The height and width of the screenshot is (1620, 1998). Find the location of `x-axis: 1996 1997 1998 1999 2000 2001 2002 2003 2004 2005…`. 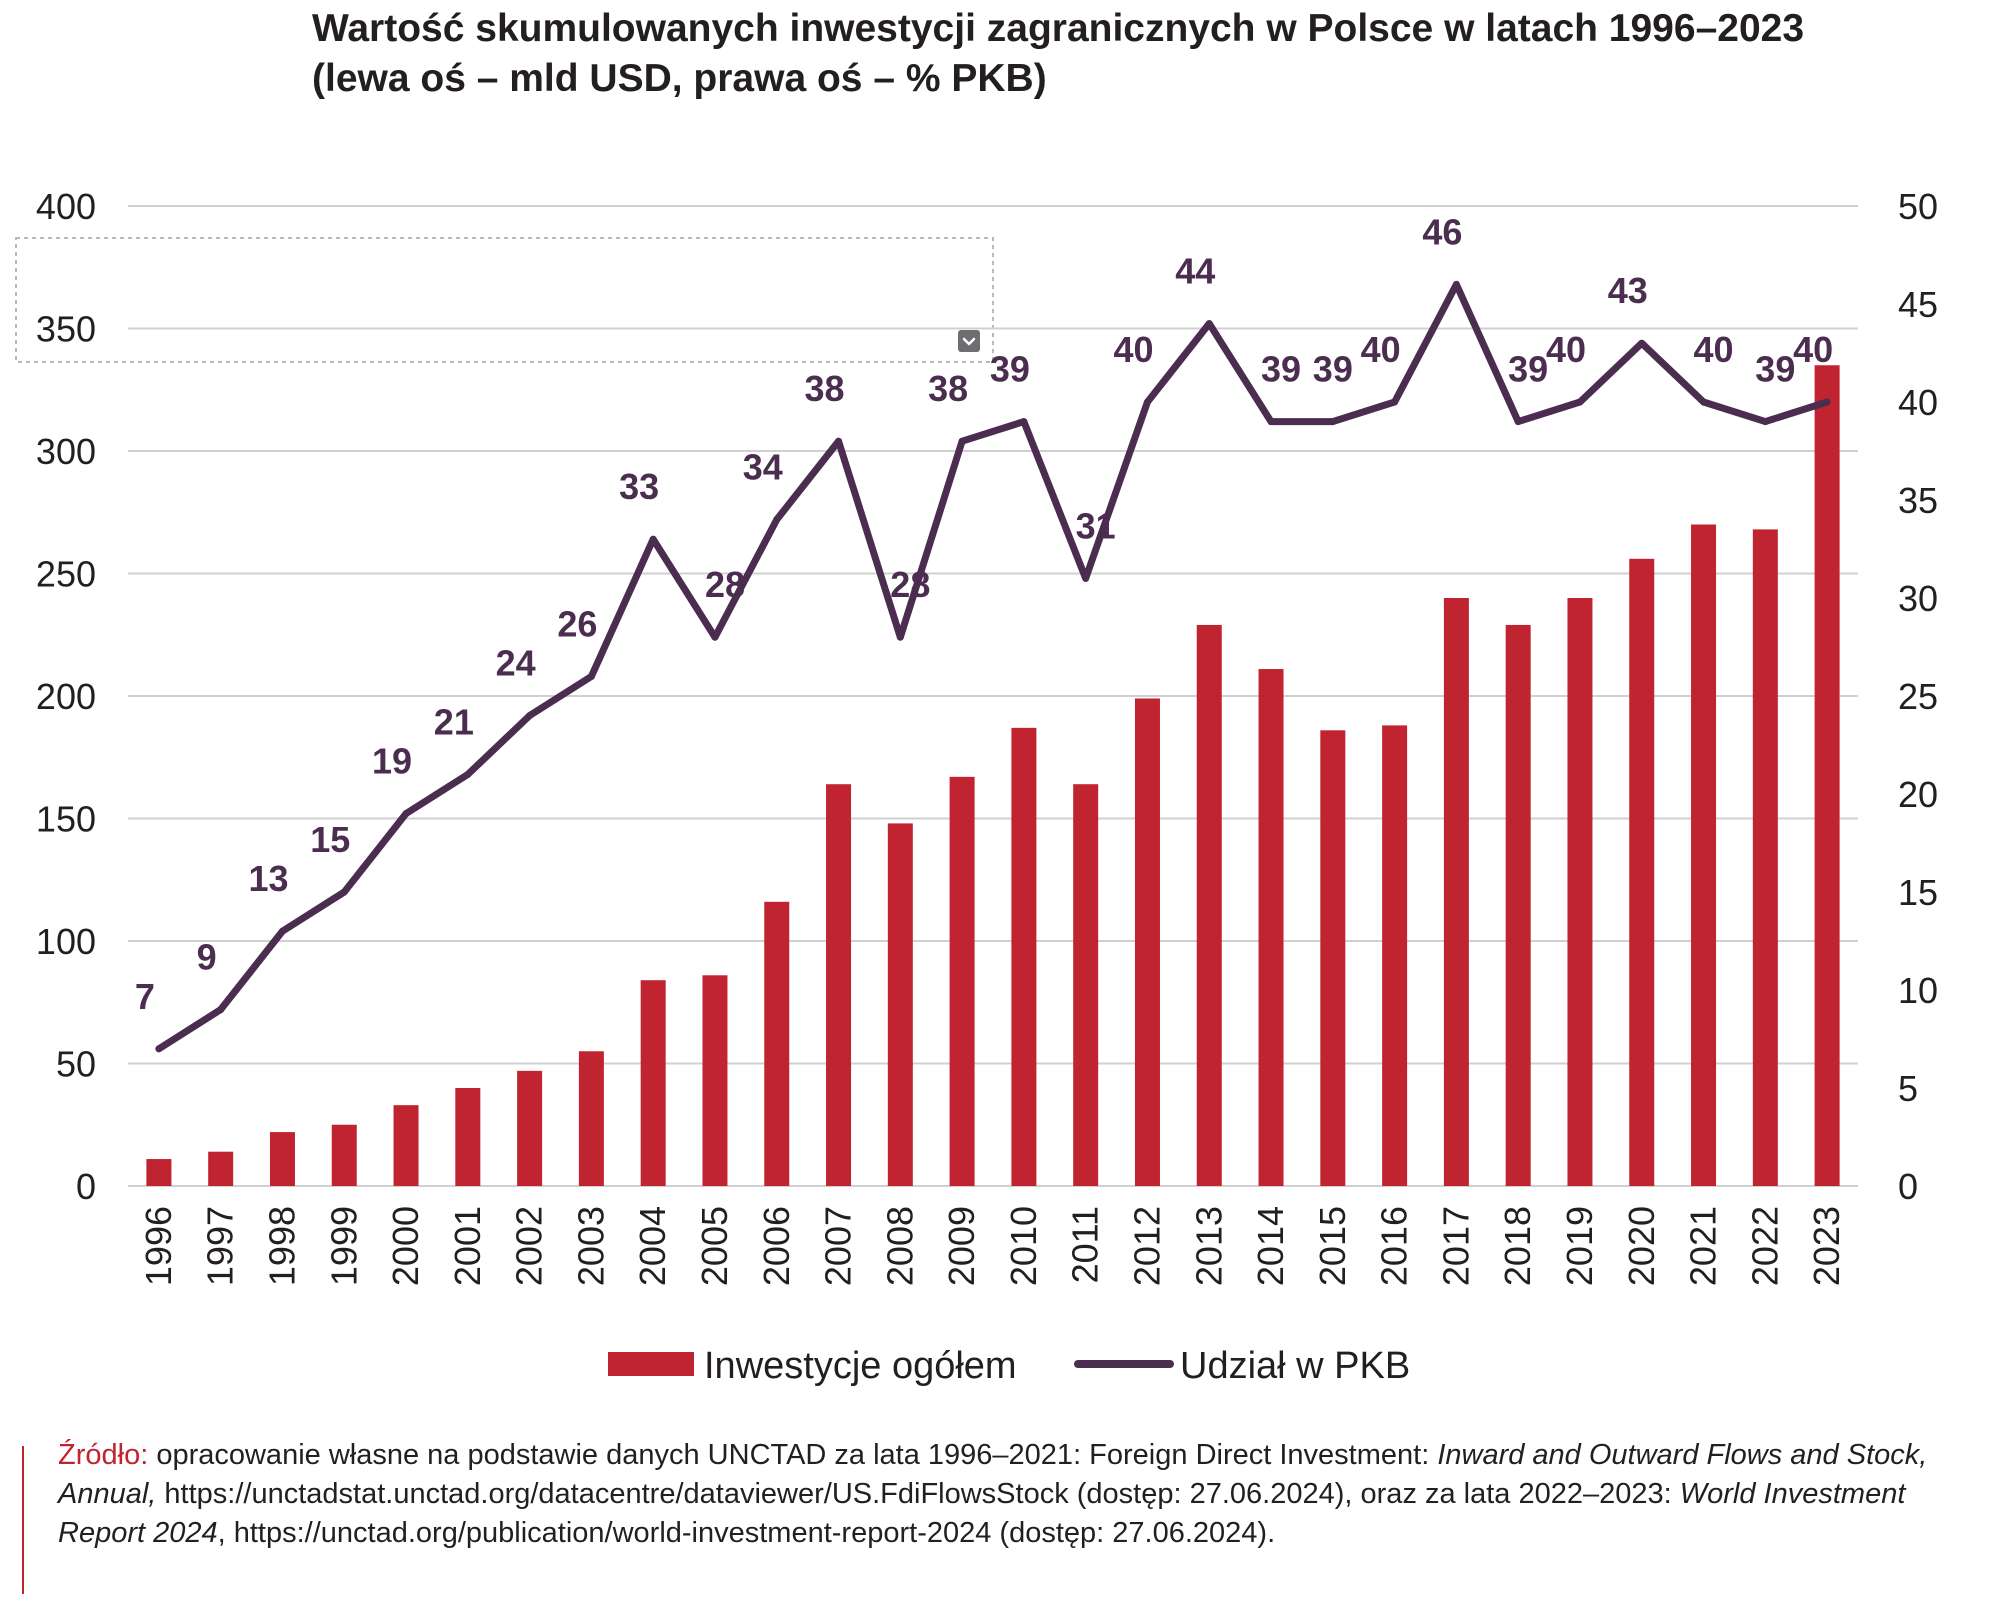

x-axis: 1996 1997 1998 1999 2000 2001 2002 2003 2004 2005… is located at coordinates (992, 1246).